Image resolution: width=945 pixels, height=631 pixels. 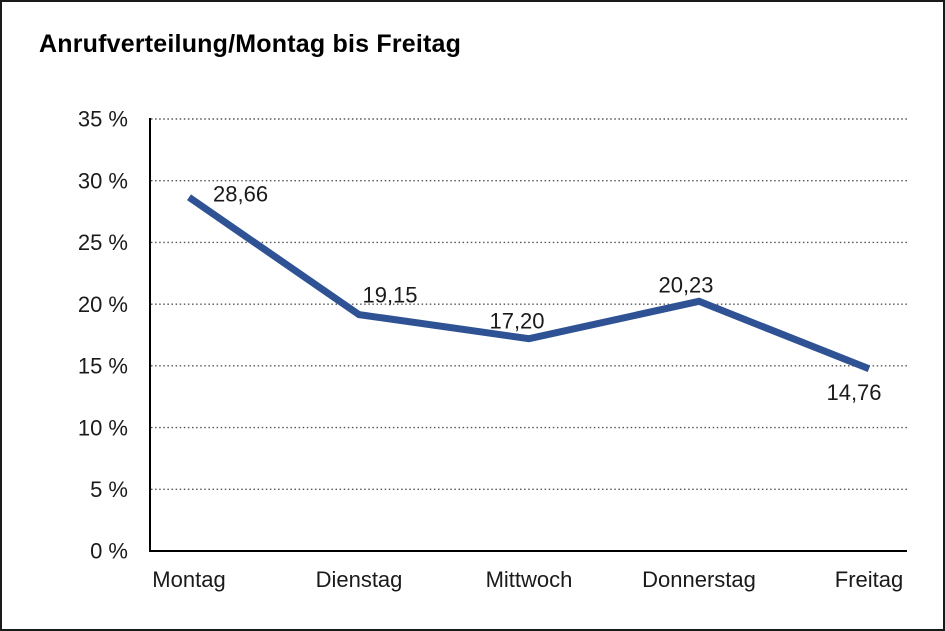 I want to click on y-axis-tick-label: 10 %, so click(x=103, y=427).